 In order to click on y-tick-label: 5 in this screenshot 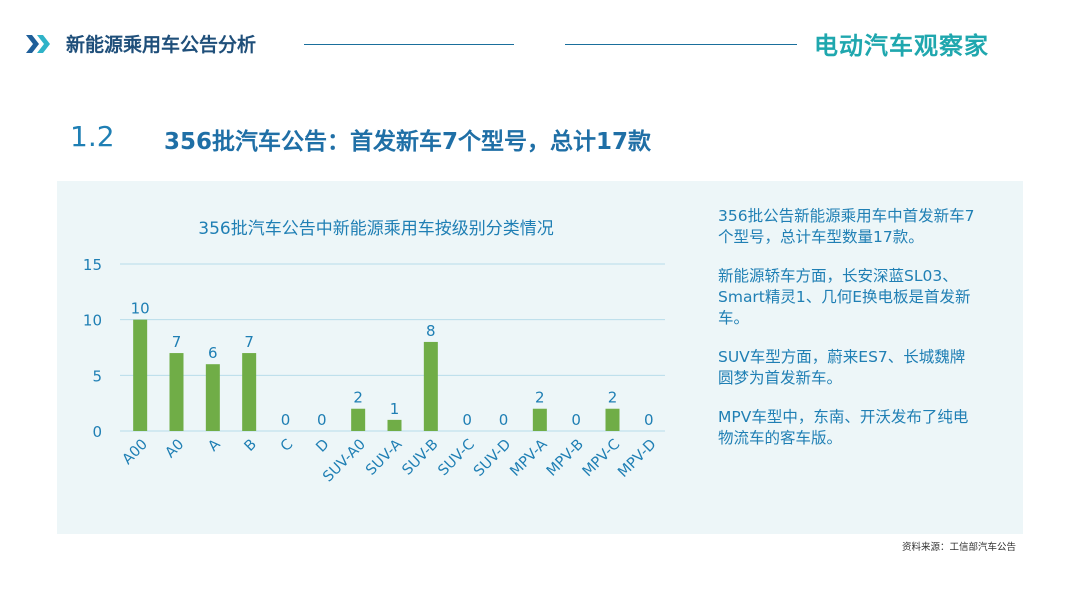, I will do `click(97, 376)`.